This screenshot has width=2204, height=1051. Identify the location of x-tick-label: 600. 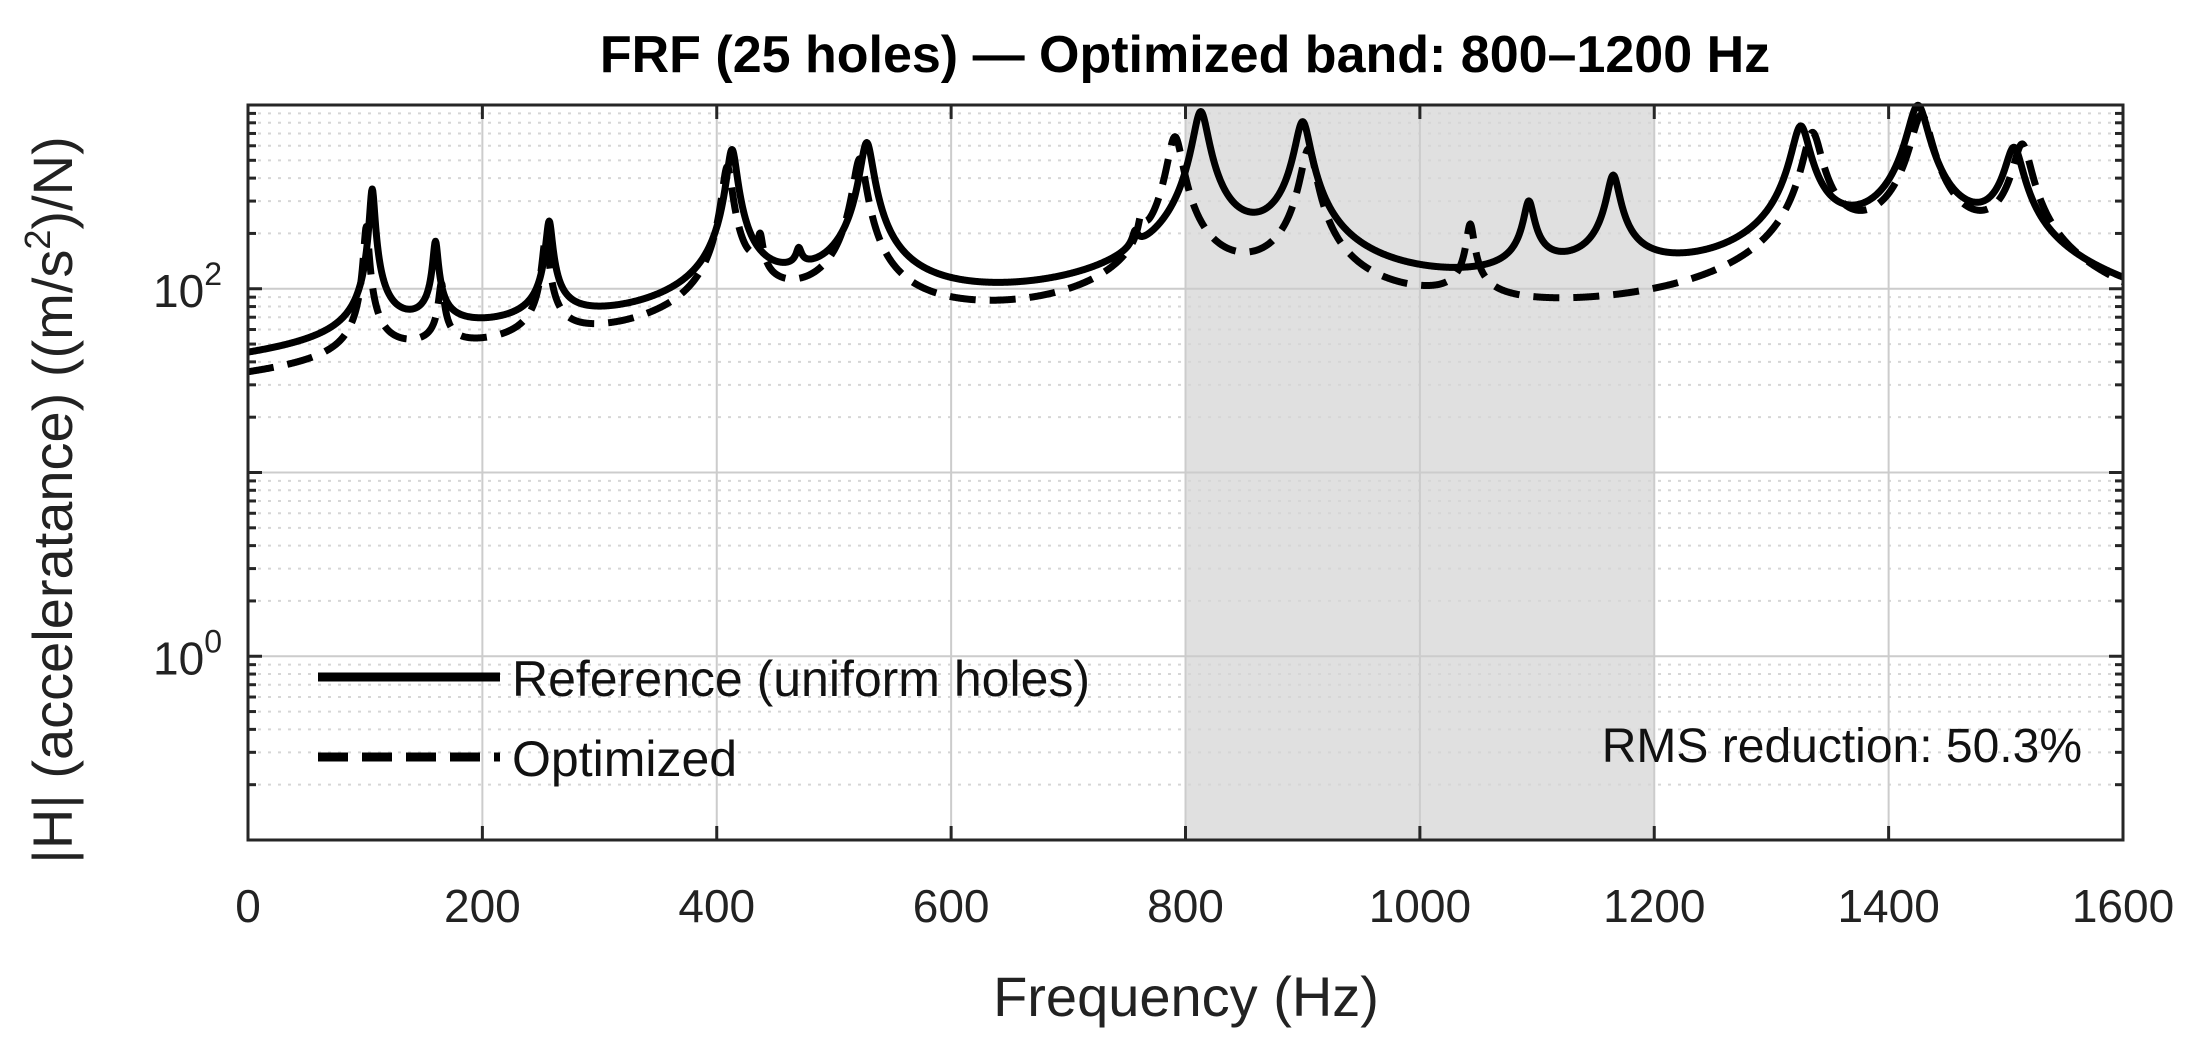
(951, 906).